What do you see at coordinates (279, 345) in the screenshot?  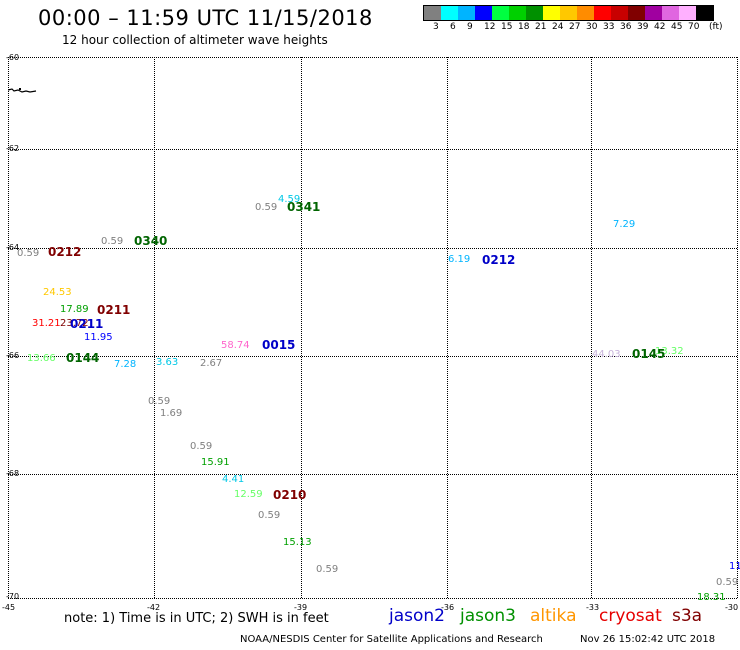 I see `pass-time-label: 0015` at bounding box center [279, 345].